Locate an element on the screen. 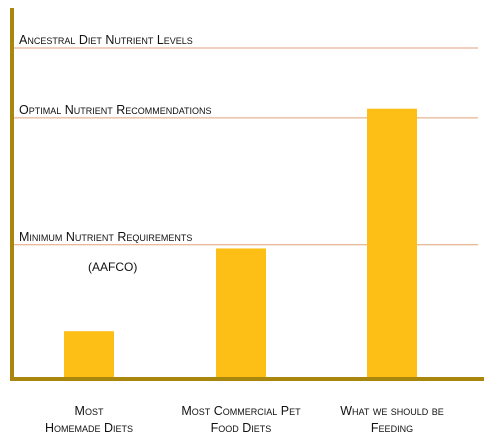 This screenshot has width=496, height=442. category-label-line: Feeding is located at coordinates (392, 428).